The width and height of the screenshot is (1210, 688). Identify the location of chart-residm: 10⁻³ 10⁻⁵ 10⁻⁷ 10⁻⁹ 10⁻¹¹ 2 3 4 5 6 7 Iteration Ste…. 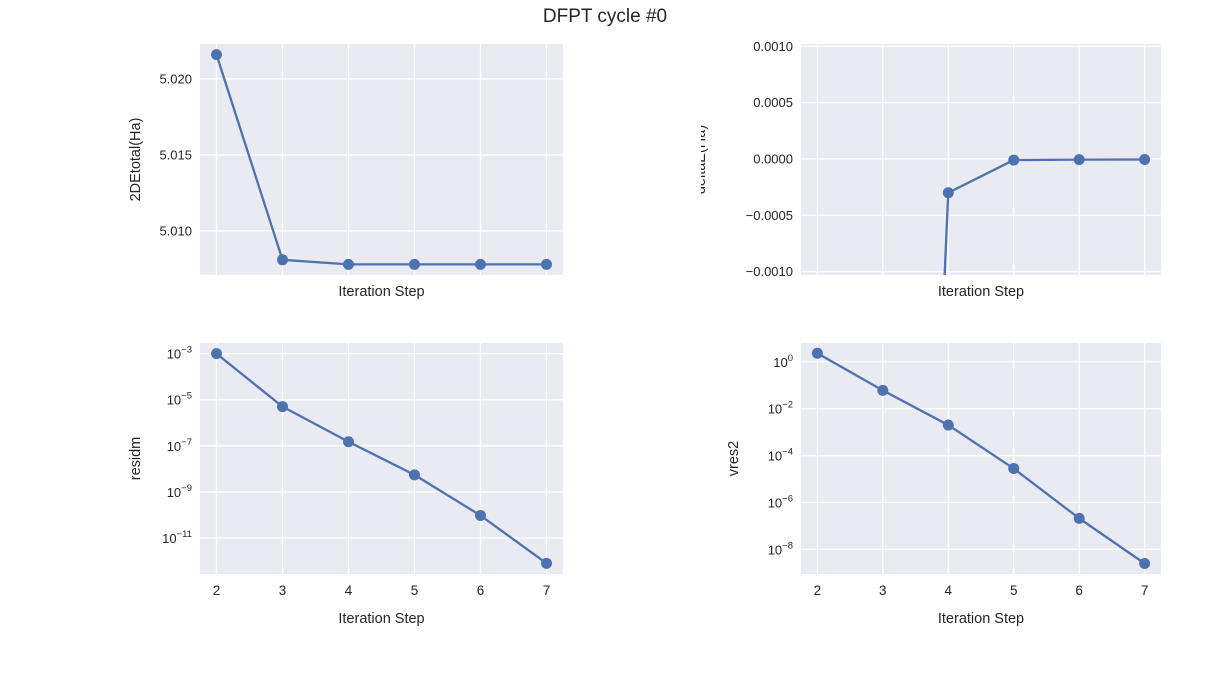
(345, 485).